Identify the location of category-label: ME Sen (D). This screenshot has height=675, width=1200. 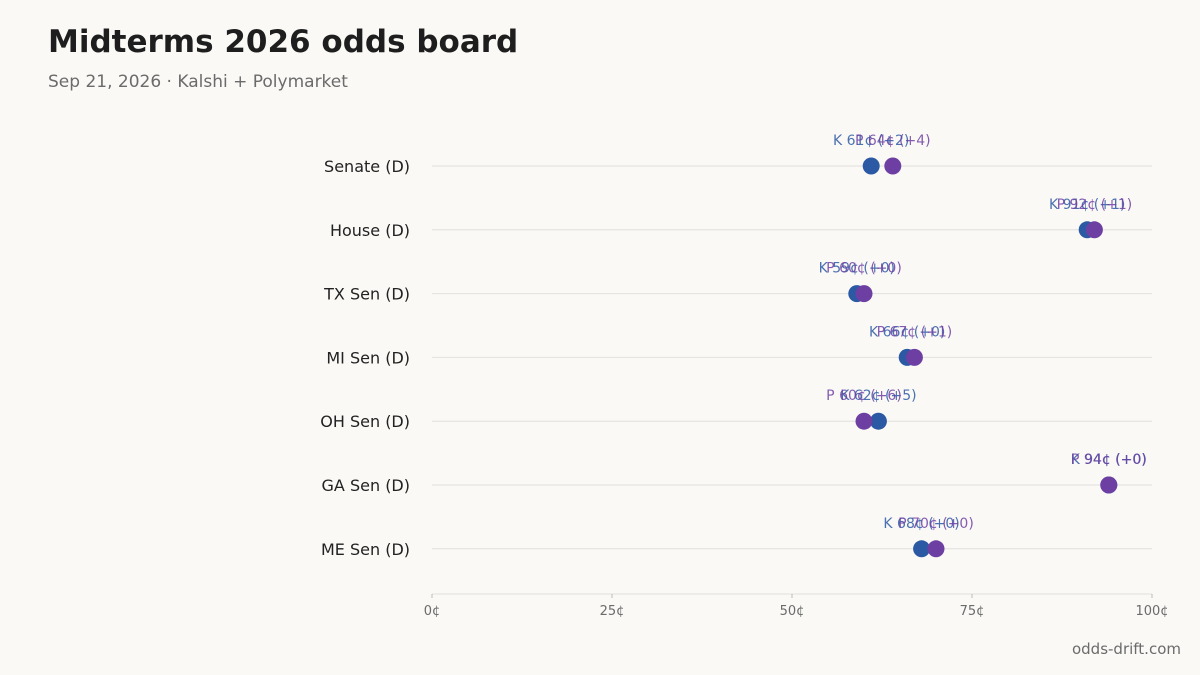
(365, 549).